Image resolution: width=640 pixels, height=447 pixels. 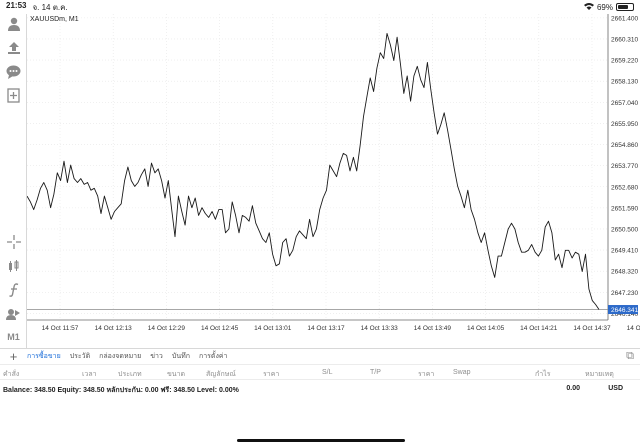 I want to click on x-tick-label: 14 Oct 13:17, so click(x=326, y=328).